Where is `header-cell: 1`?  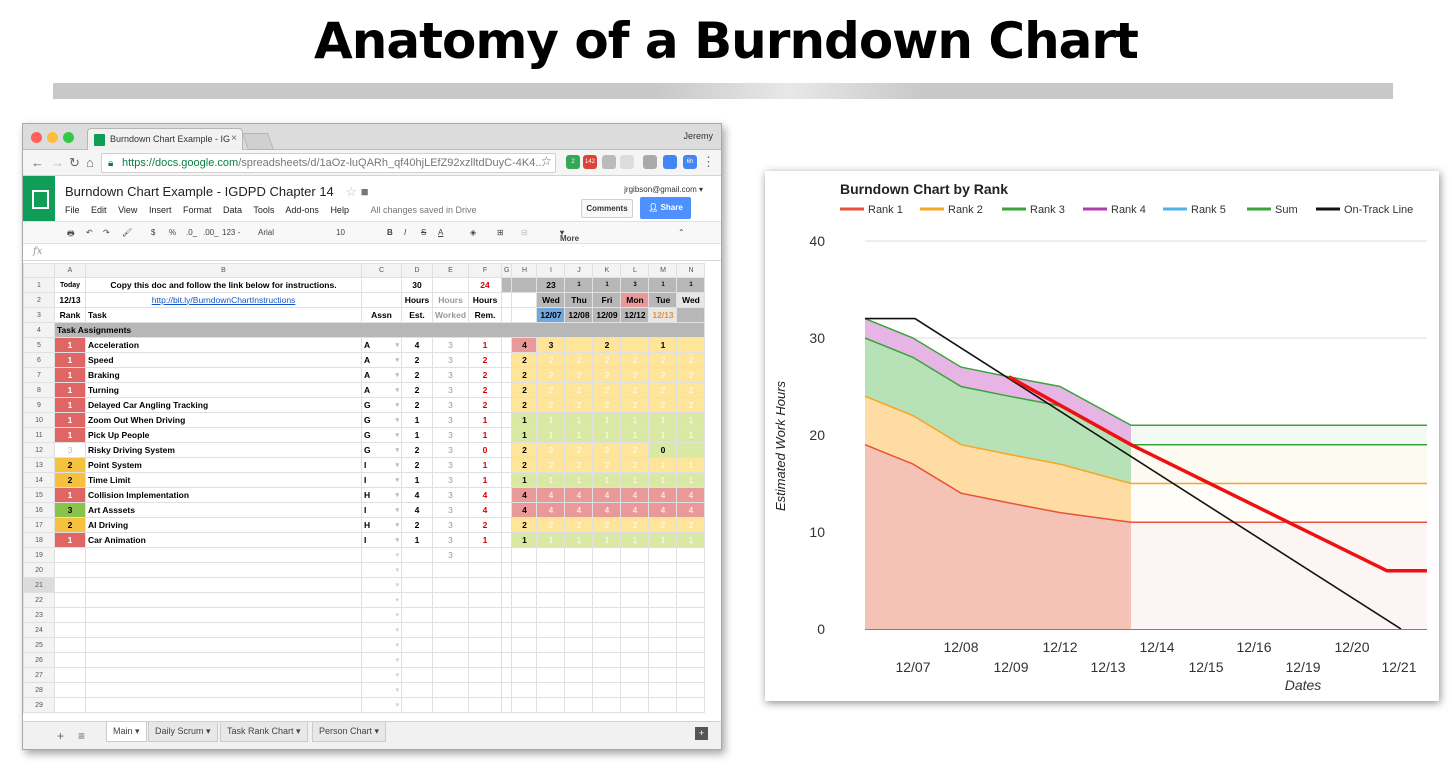 header-cell: 1 is located at coordinates (607, 285).